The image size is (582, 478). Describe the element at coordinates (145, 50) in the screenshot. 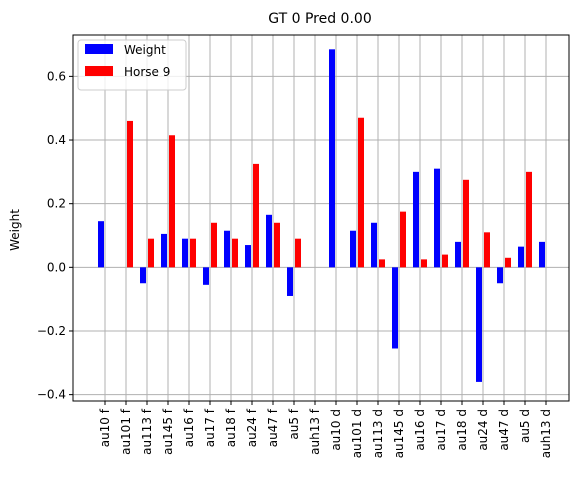

I see `legend-label-weight: Weight` at that location.